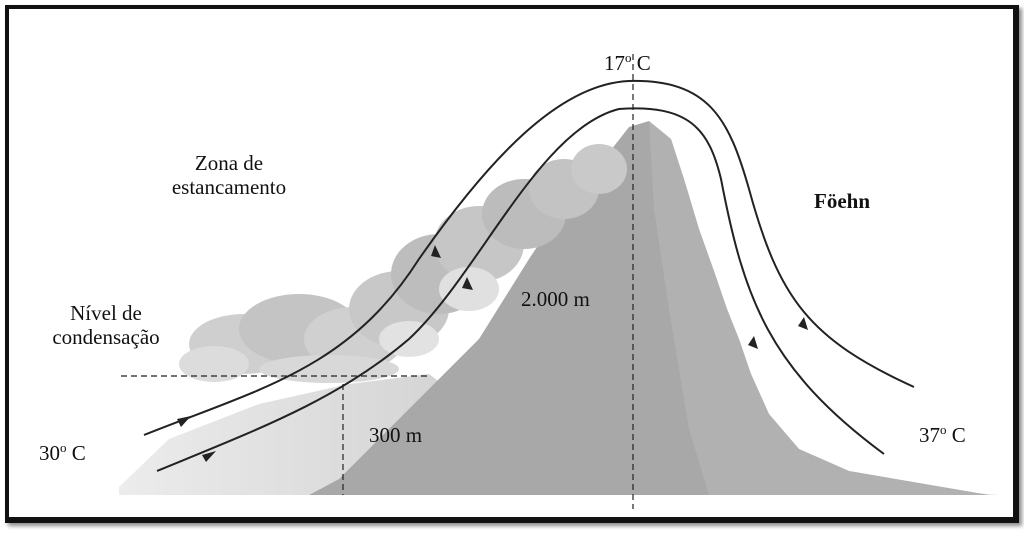  I want to click on windward-slope, so click(284, 434).